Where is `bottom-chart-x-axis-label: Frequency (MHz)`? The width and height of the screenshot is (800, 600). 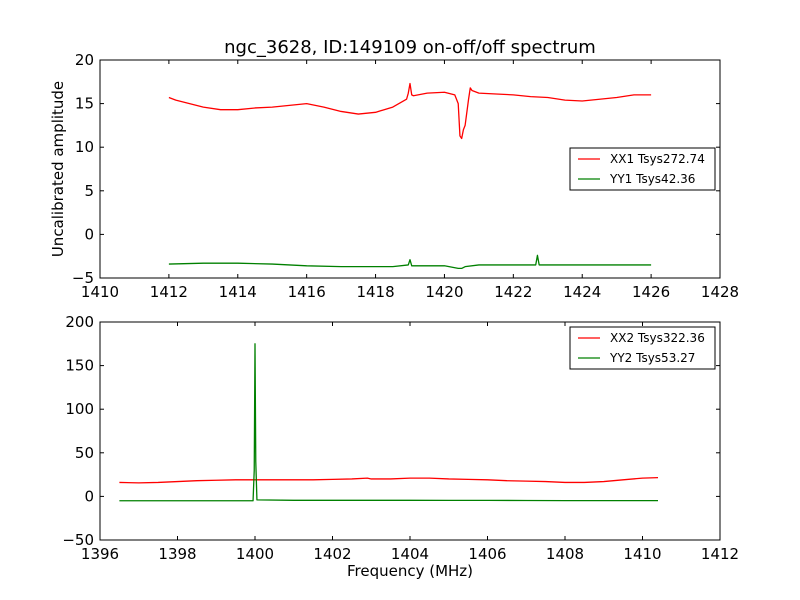
bottom-chart-x-axis-label: Frequency (MHz) is located at coordinates (410, 571).